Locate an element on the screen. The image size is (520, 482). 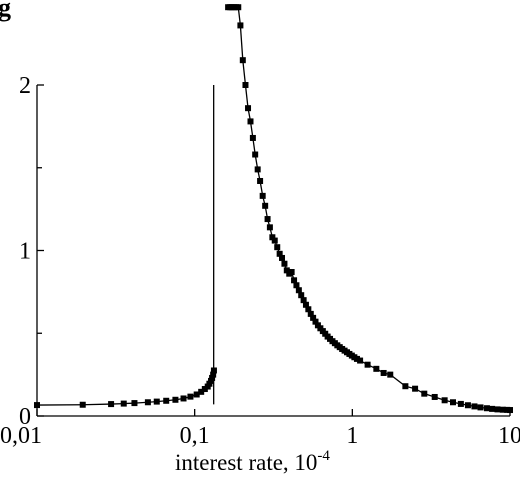
y-tick-label: 0 is located at coordinates (25, 417).